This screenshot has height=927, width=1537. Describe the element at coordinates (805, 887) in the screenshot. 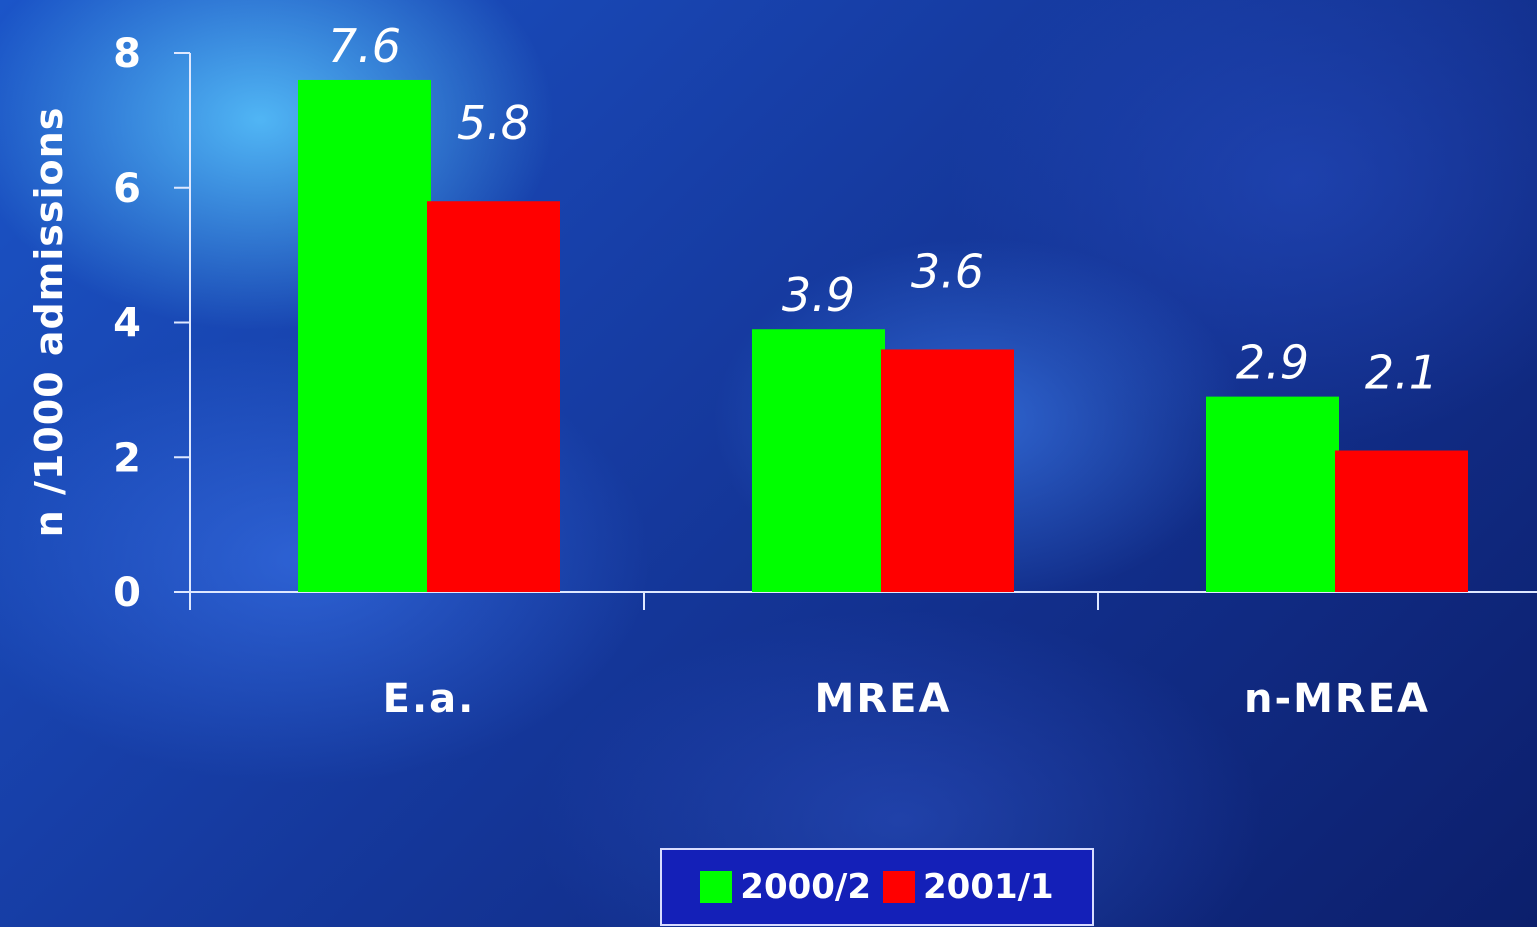

I see `legend-label: 2000/2` at that location.